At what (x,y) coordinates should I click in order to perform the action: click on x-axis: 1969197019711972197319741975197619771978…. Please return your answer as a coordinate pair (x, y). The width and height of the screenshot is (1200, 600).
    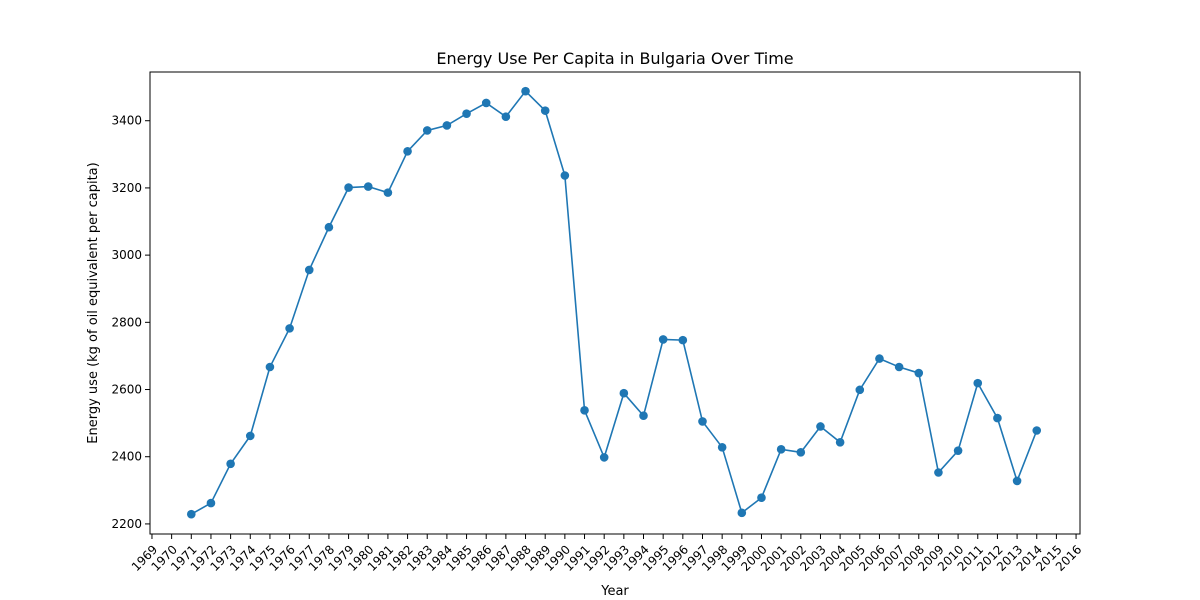
    Looking at the image, I should click on (606, 554).